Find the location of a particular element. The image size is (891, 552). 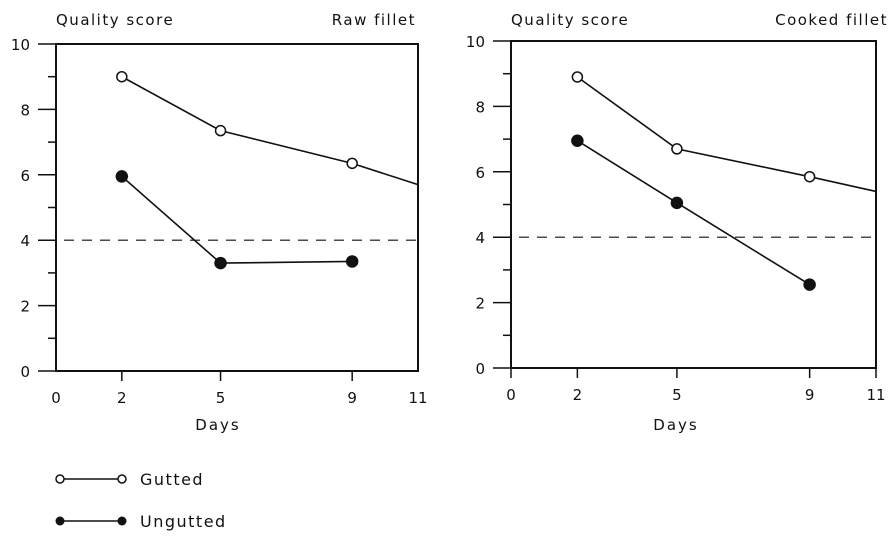

title-cooked-fillet: Cooked fillet is located at coordinates (831, 20).